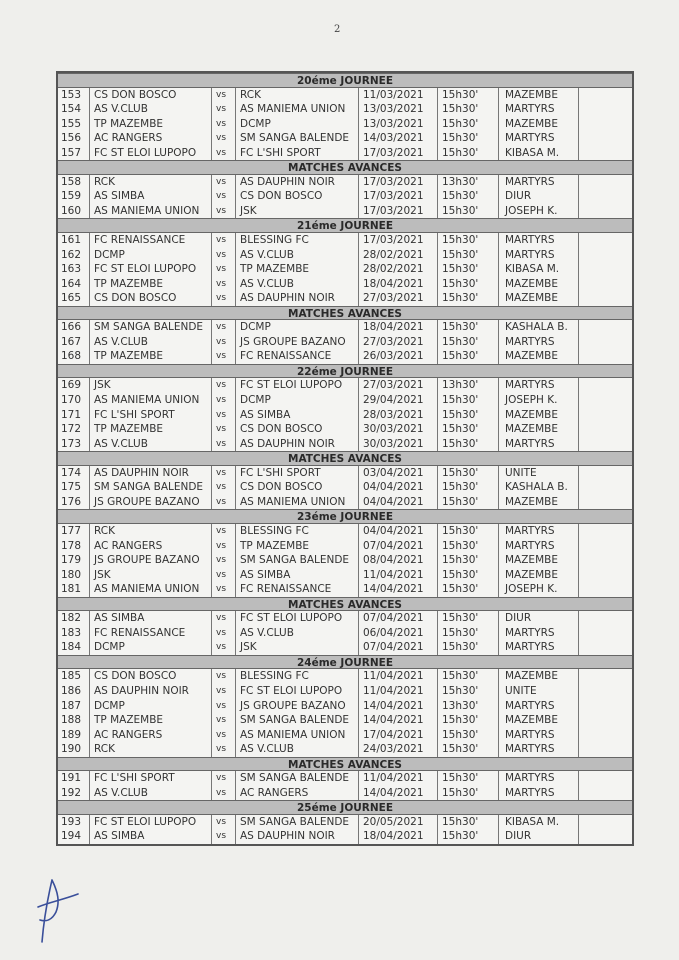  I want to click on match-number: 178, so click(71, 545).